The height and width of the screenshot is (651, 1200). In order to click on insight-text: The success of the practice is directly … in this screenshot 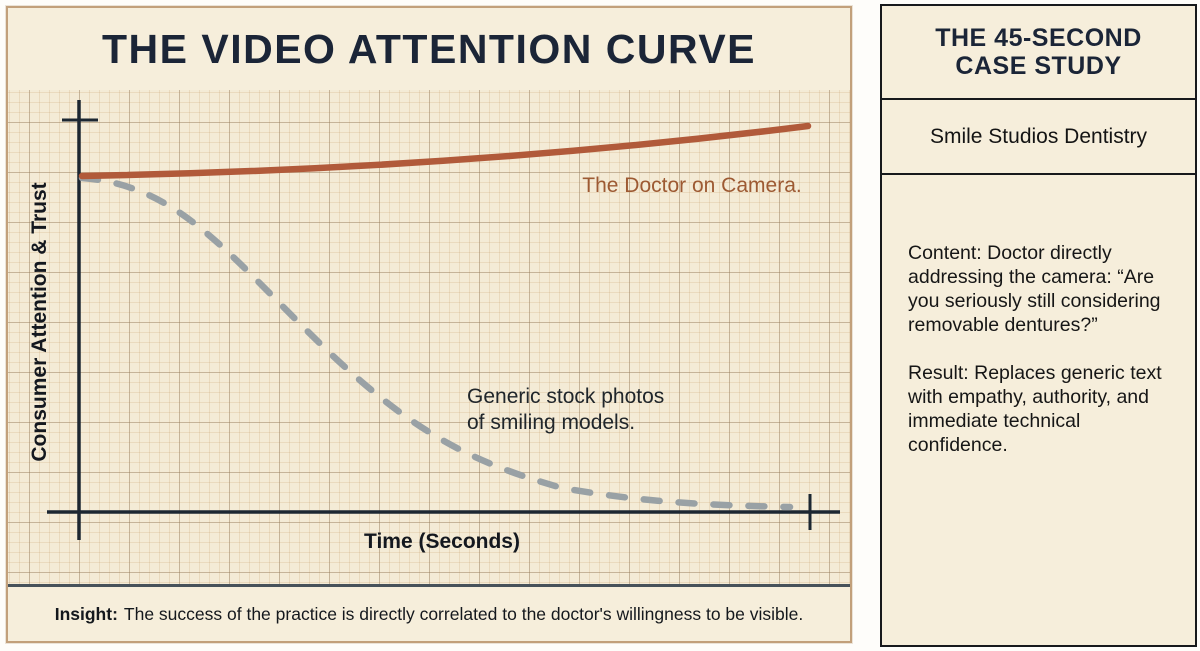, I will do `click(463, 613)`.